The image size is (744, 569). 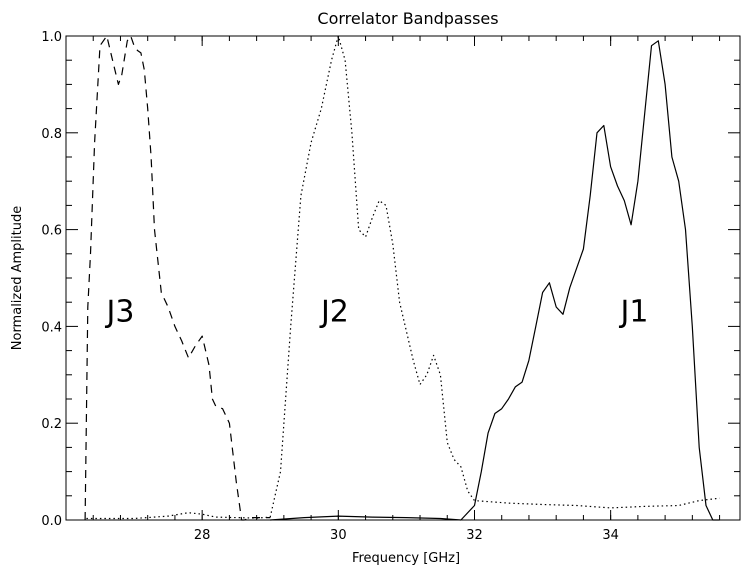 I want to click on y-tick-label: 0.2, so click(x=51, y=424).